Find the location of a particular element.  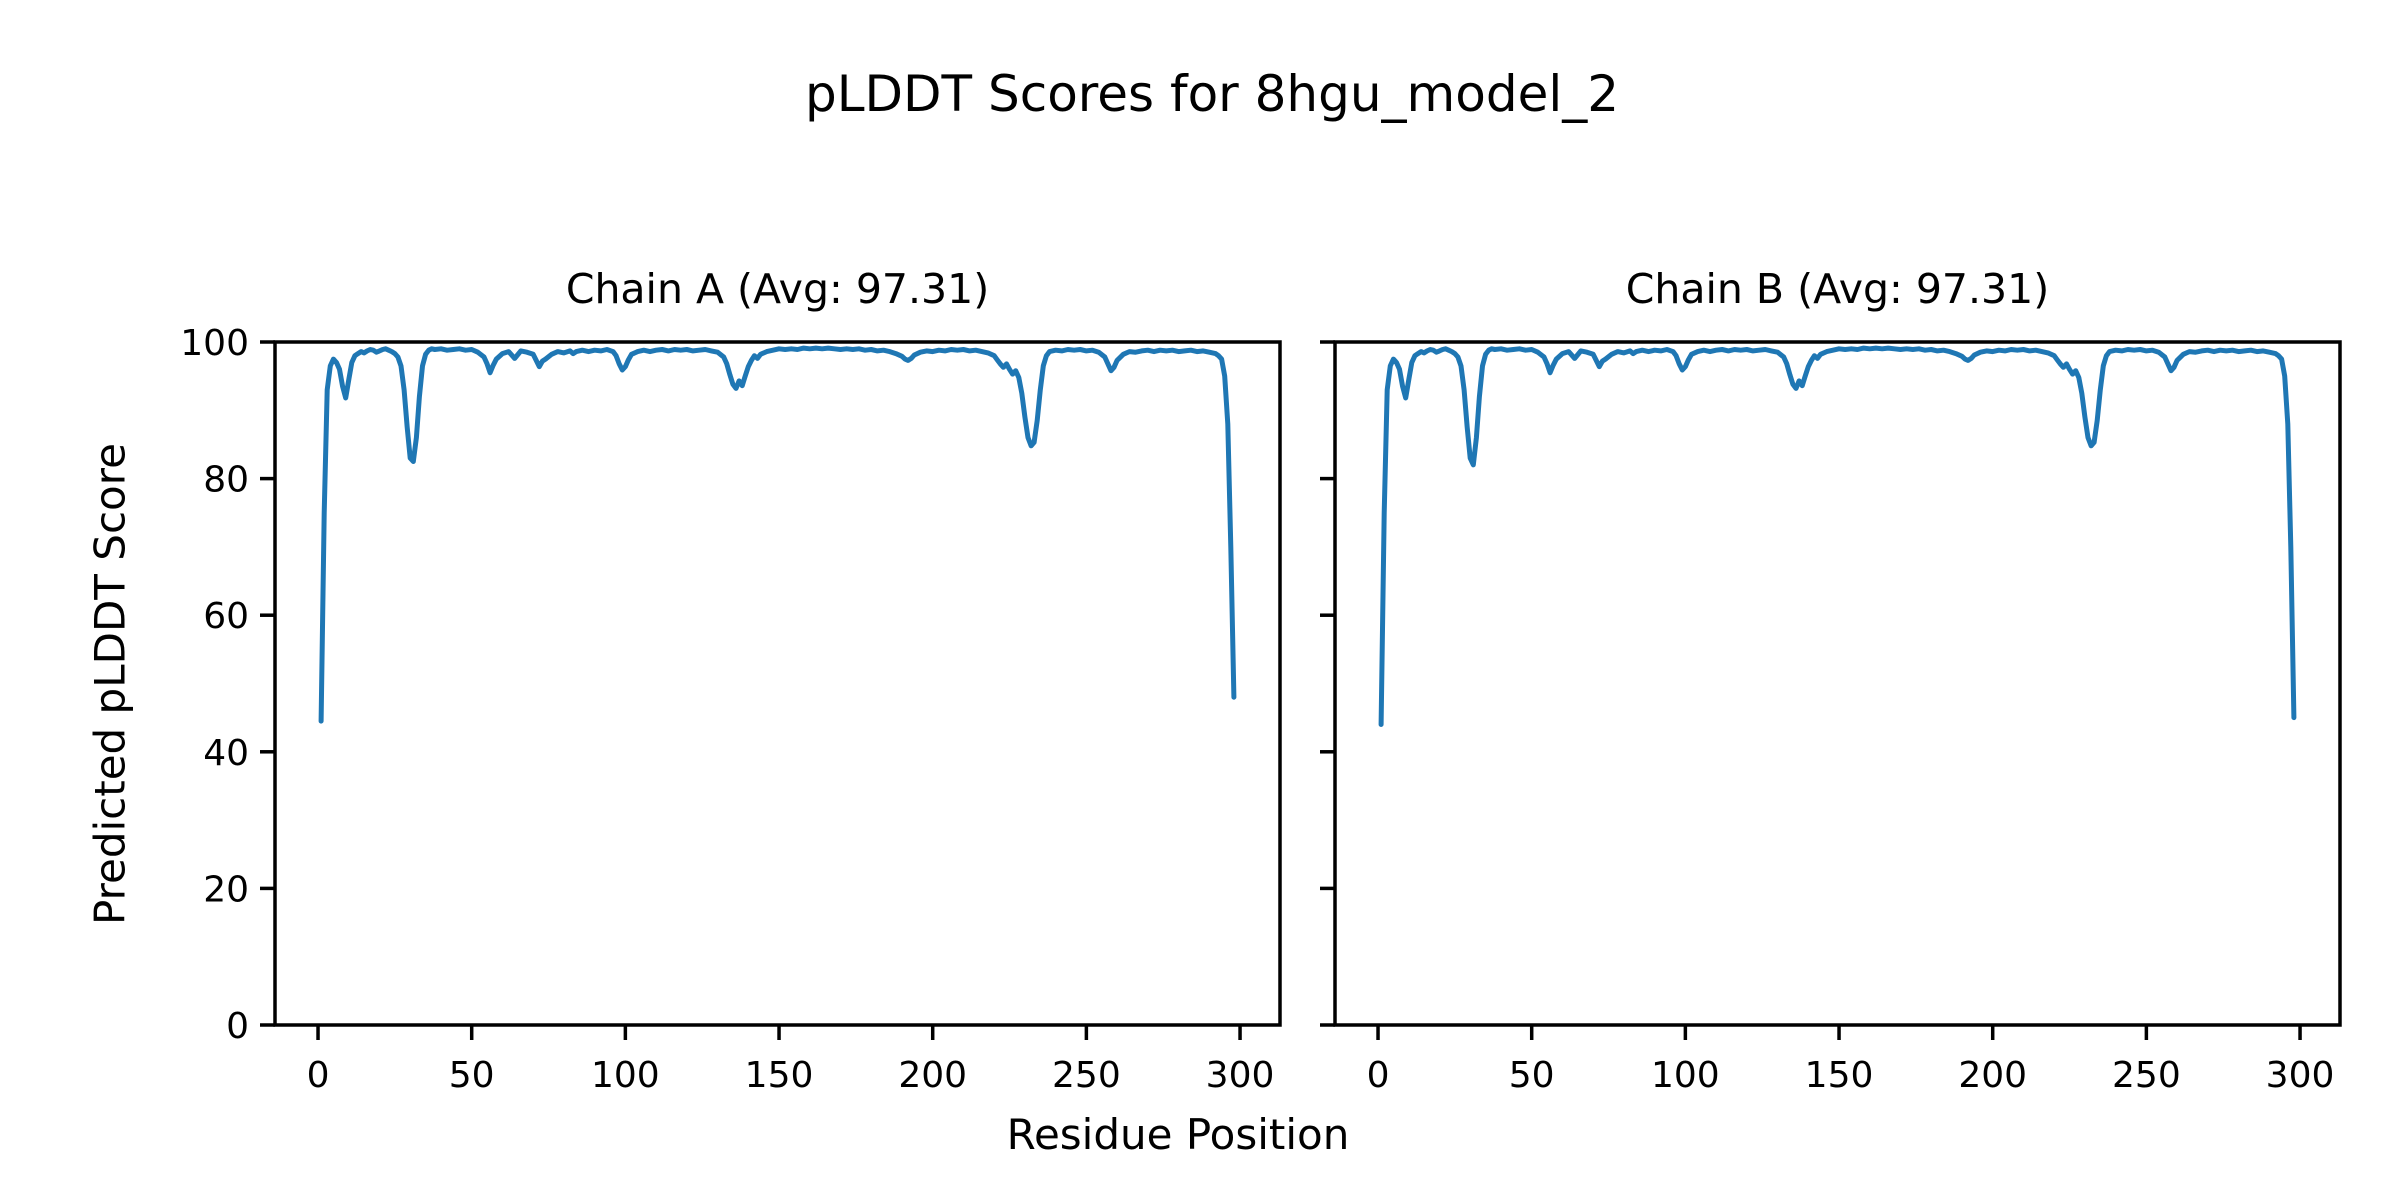

y-tick-label: 80 is located at coordinates (226, 480).